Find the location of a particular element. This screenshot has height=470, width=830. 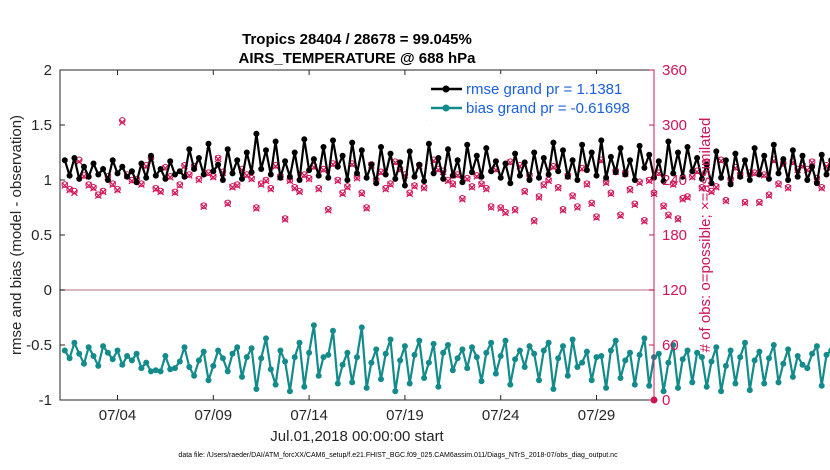

x-tick-label: 07/09 is located at coordinates (214, 415).